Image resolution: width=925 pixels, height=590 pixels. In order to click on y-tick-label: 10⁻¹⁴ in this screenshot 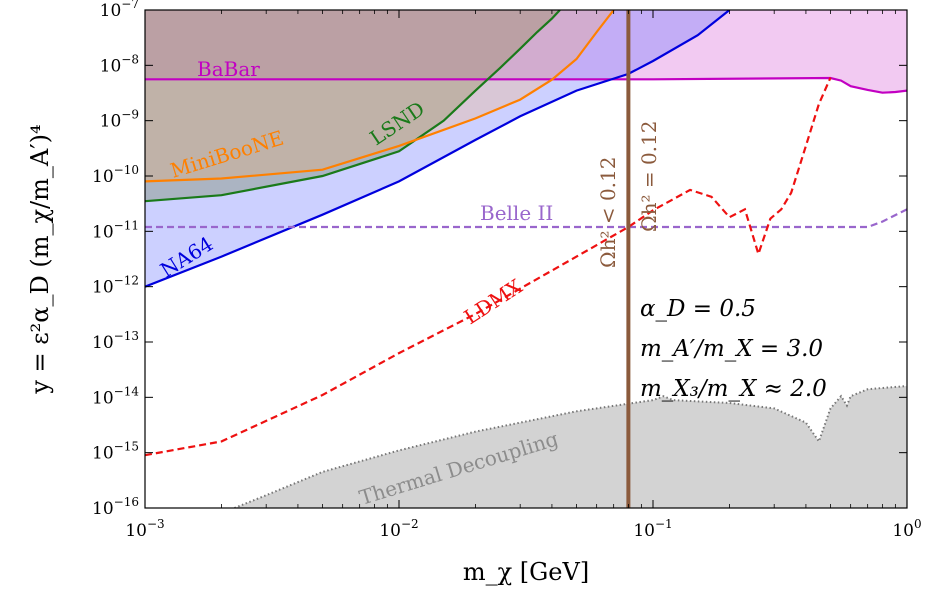, I will do `click(115, 396)`.